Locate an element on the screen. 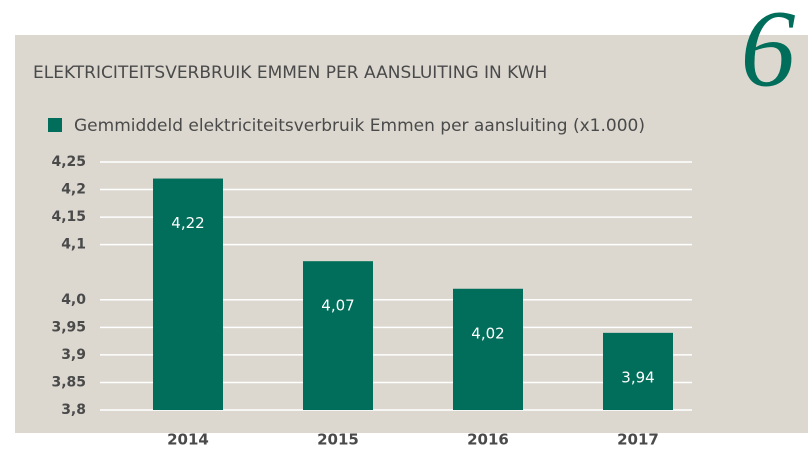 This screenshot has height=462, width=808. value-label: 4,02 is located at coordinates (487, 333).